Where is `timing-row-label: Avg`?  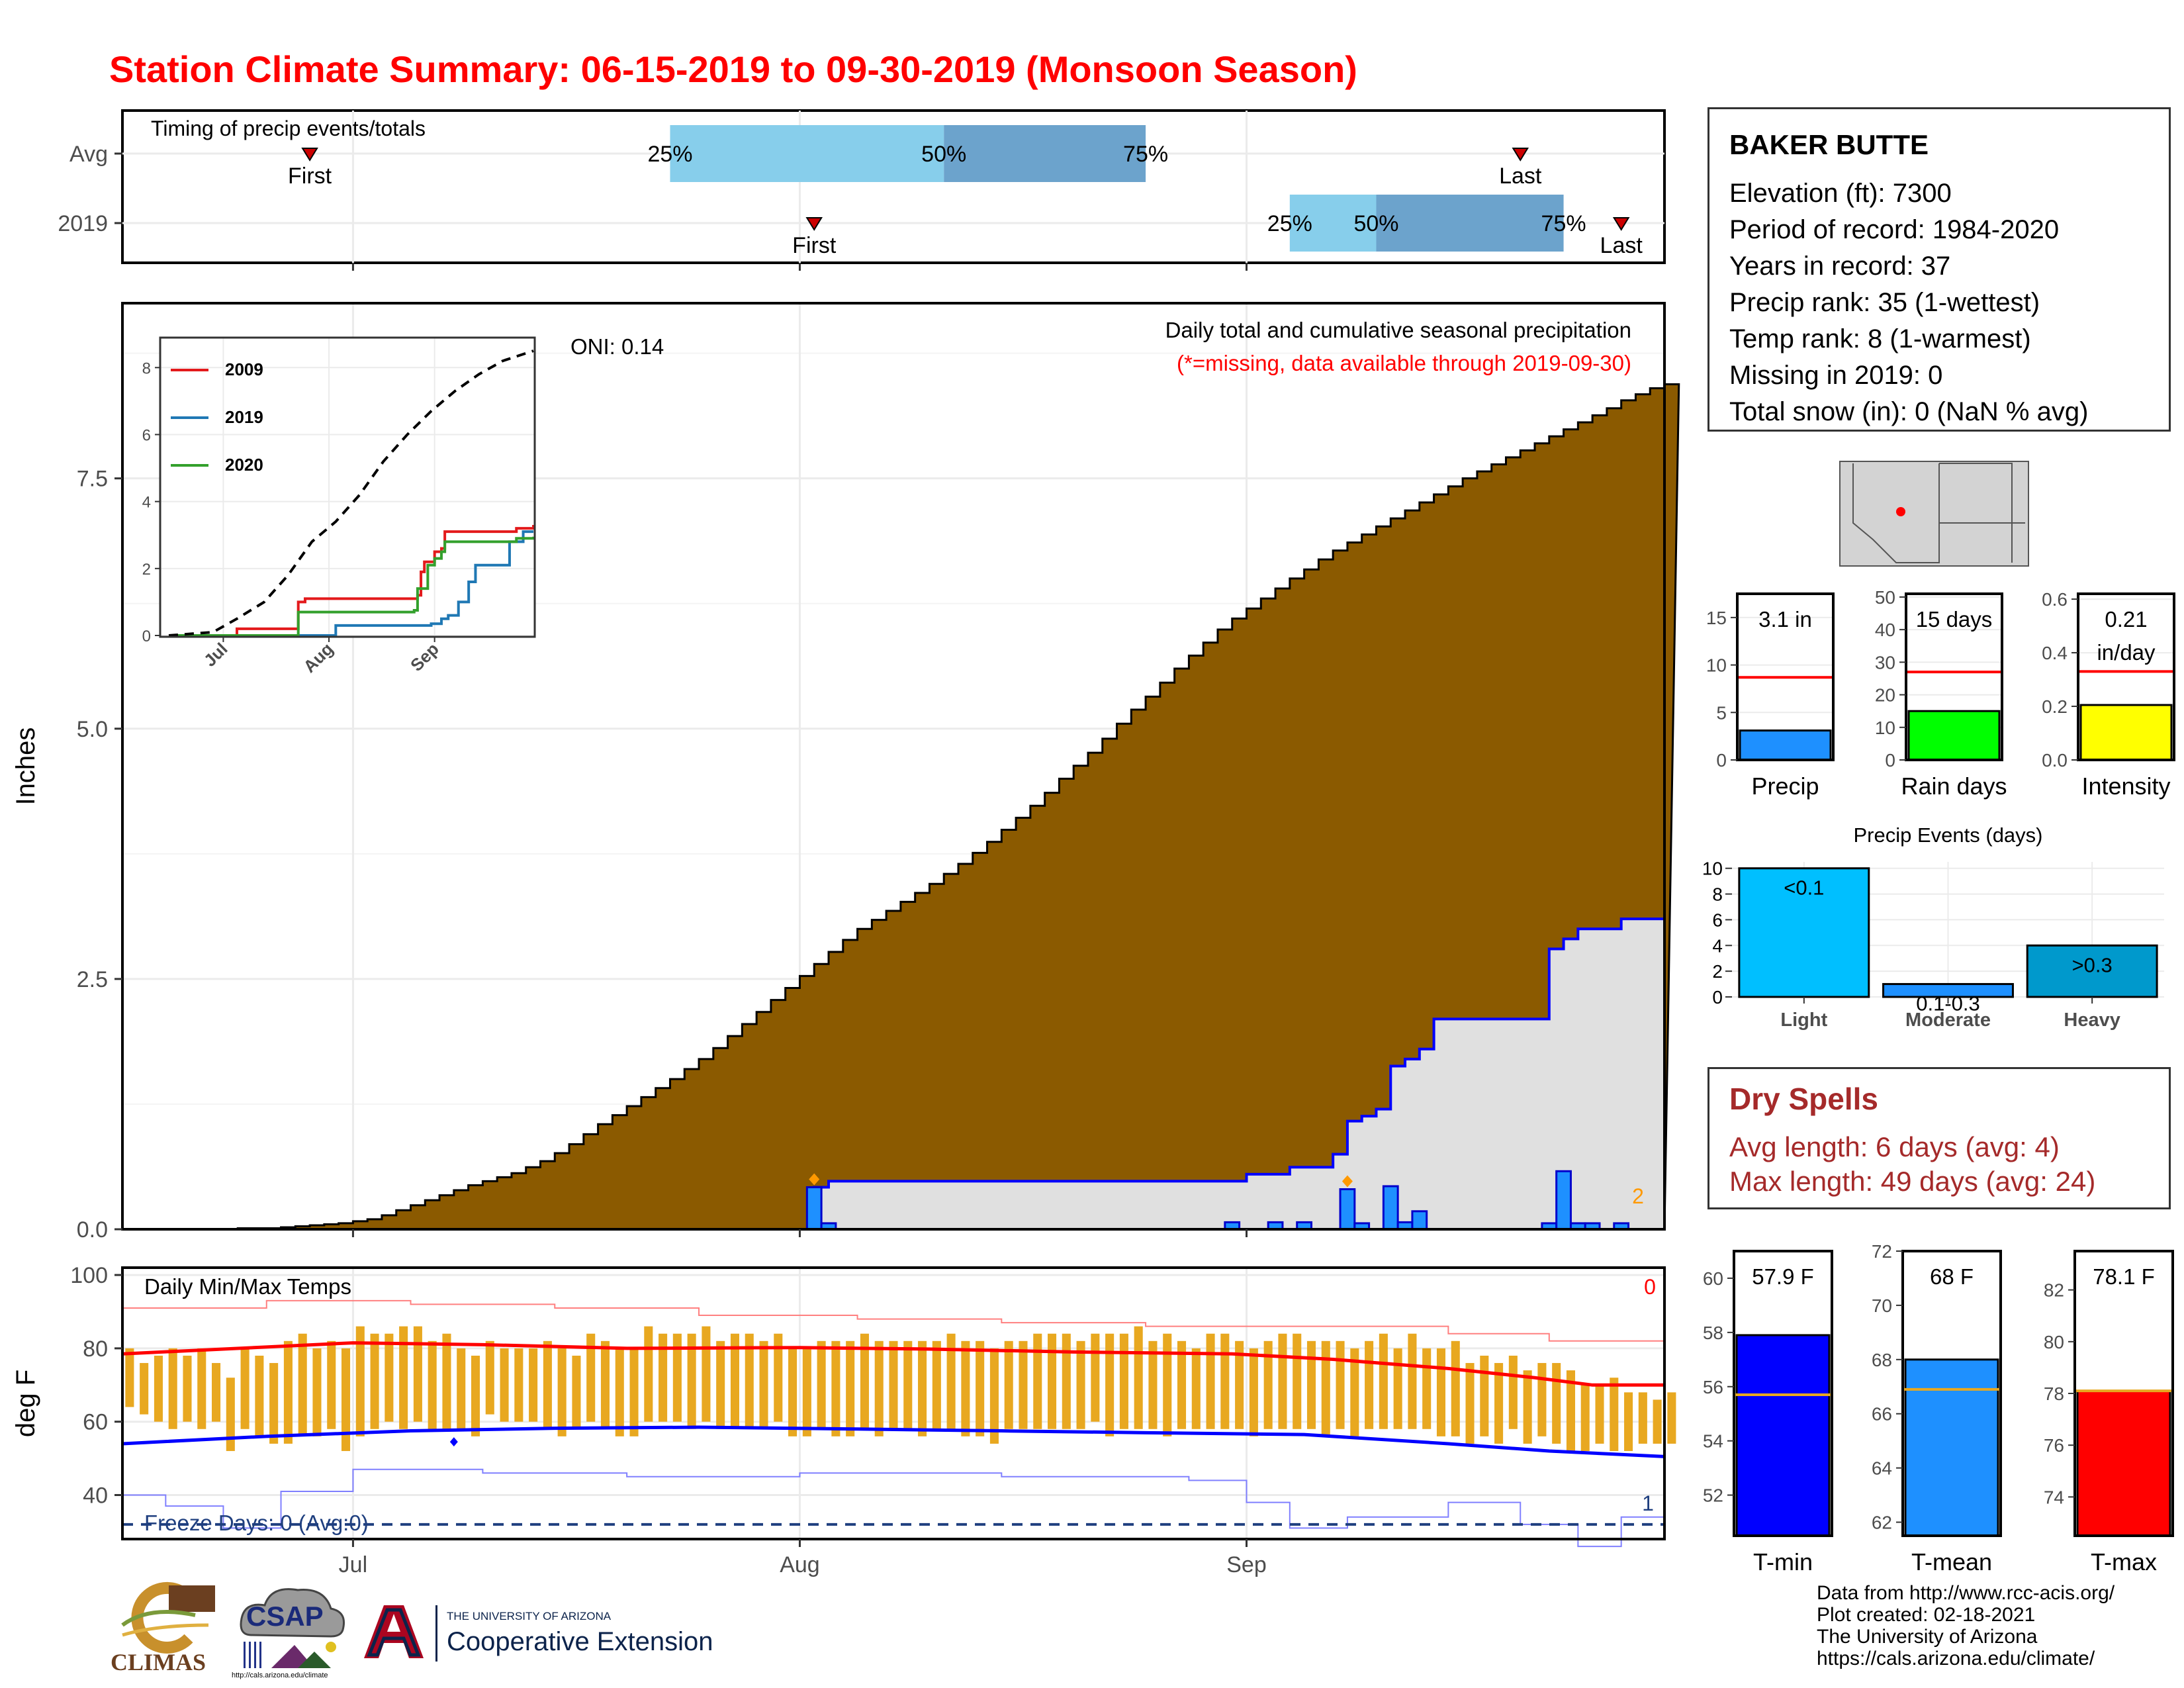
timing-row-label: Avg is located at coordinates (88, 154).